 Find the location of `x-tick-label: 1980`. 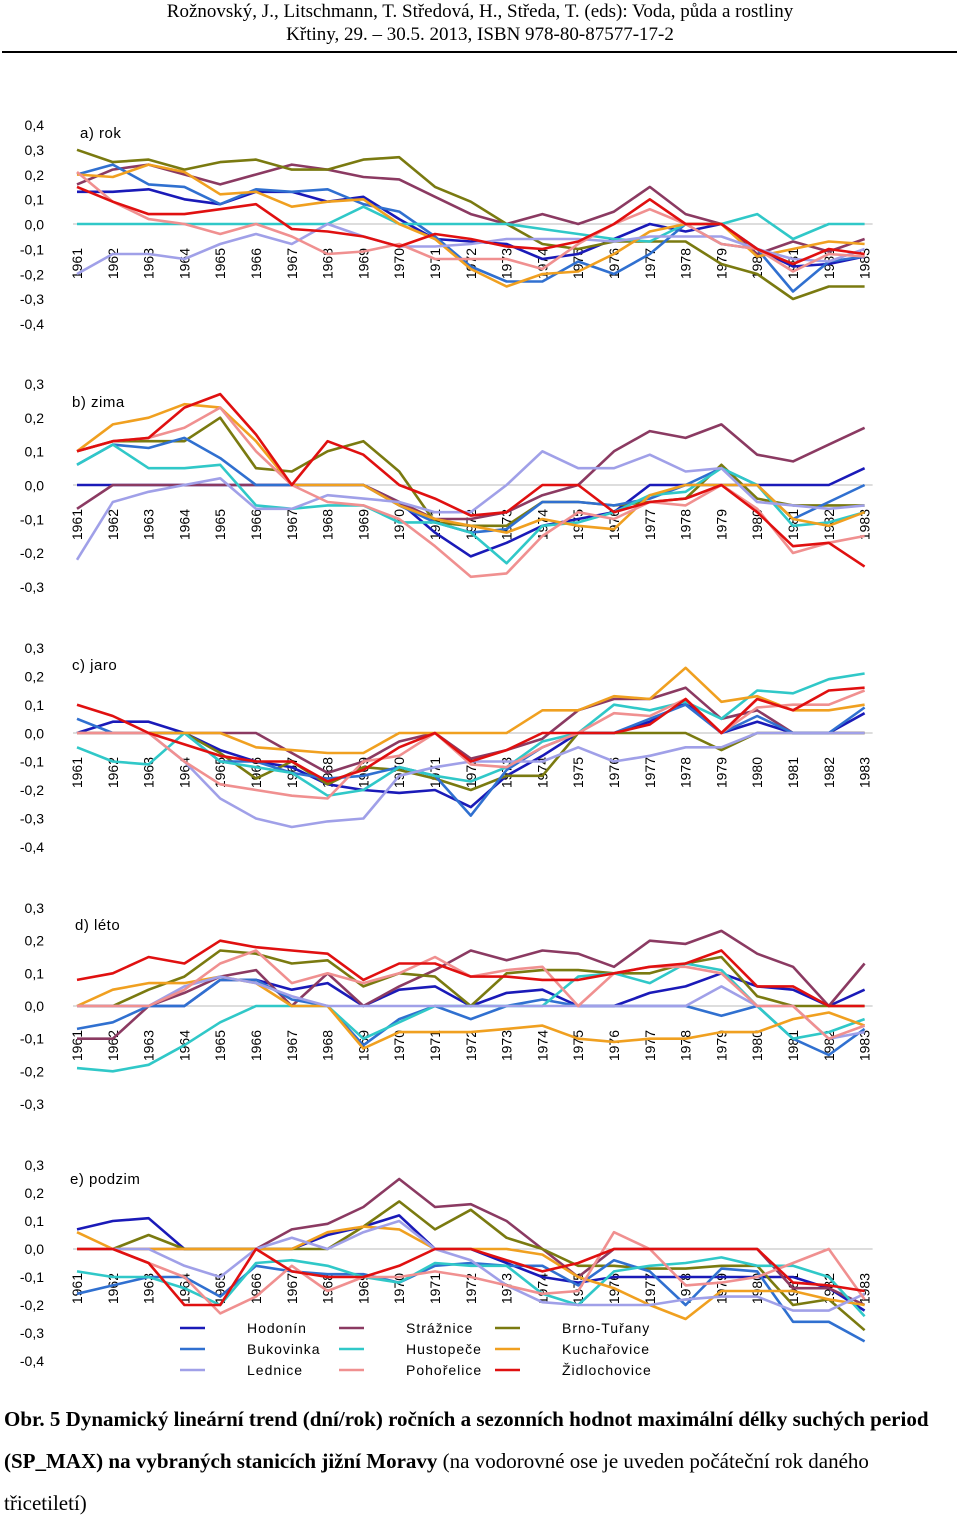

x-tick-label: 1980 is located at coordinates (757, 1045).